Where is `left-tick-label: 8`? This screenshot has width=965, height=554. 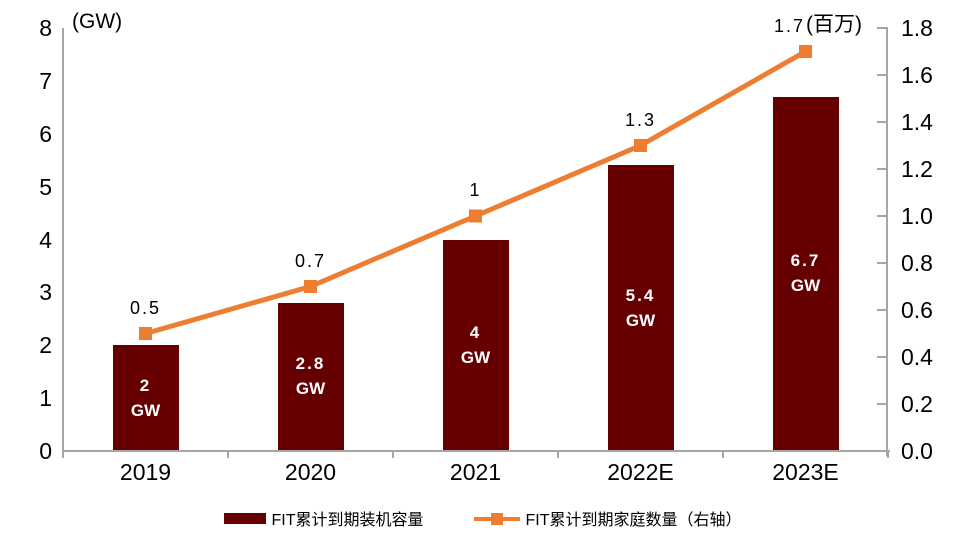
left-tick-label: 8 is located at coordinates (45, 28).